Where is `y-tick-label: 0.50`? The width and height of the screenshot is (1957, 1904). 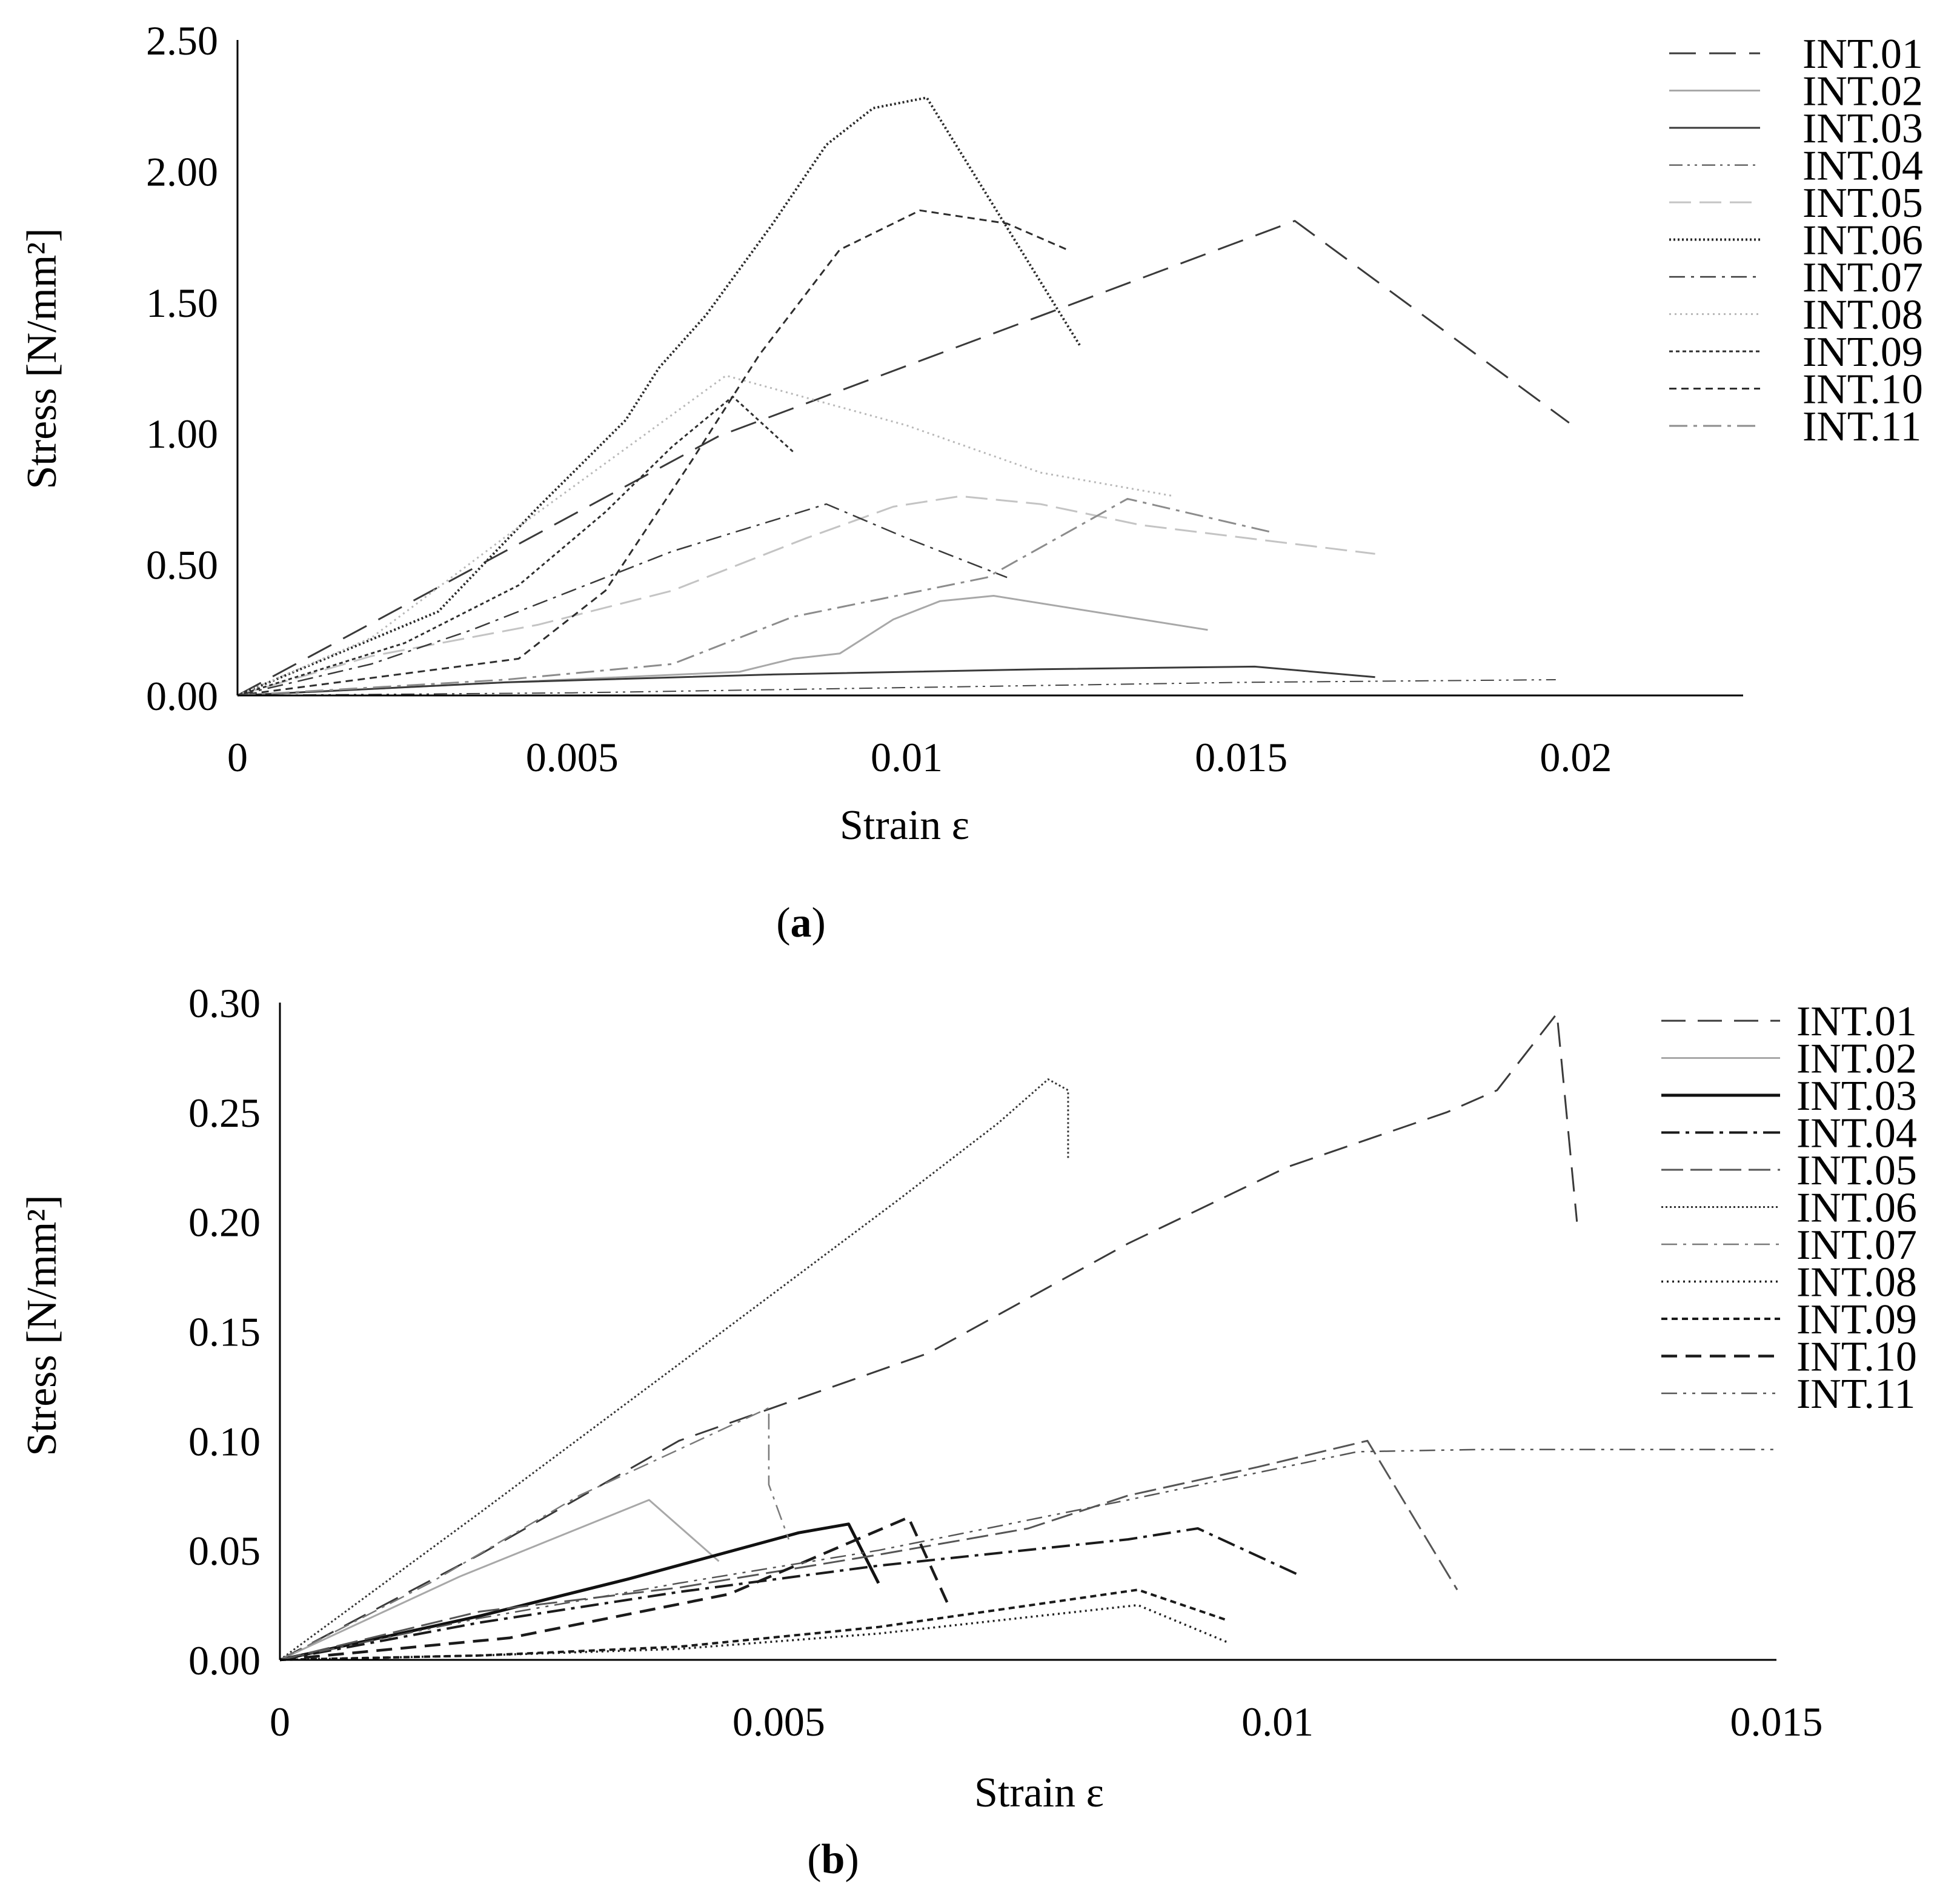
y-tick-label: 0.50 is located at coordinates (182, 565).